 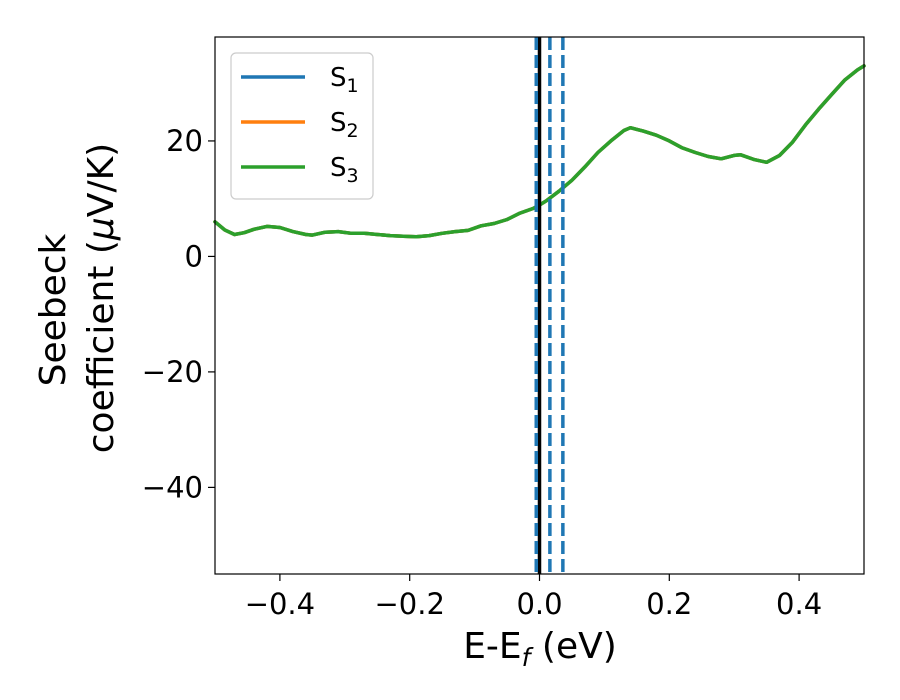 I want to click on legend-items: S1 S2 S3, so click(x=300, y=125).